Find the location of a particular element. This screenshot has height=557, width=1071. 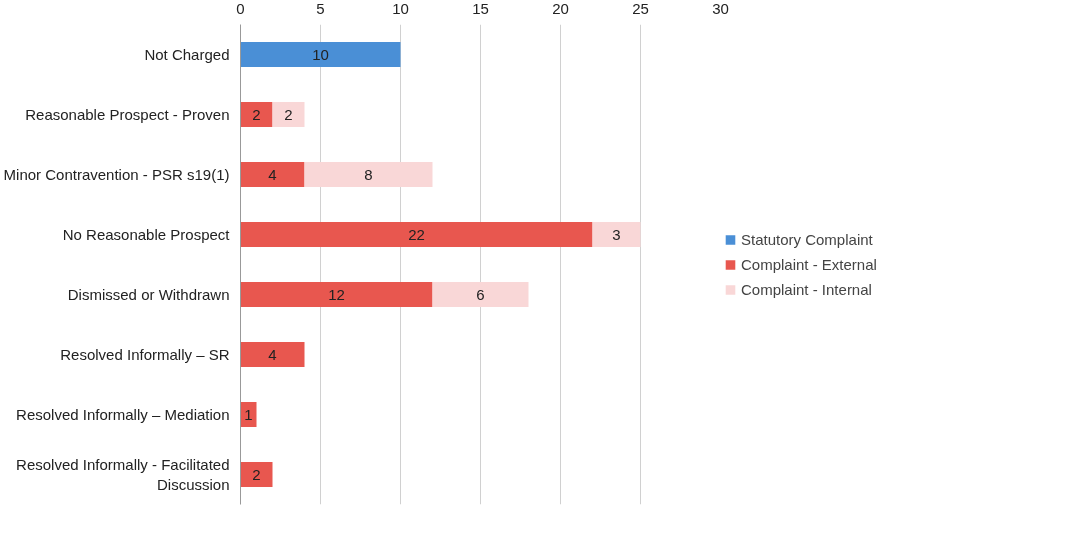

data-label: 1 is located at coordinates (248, 414).